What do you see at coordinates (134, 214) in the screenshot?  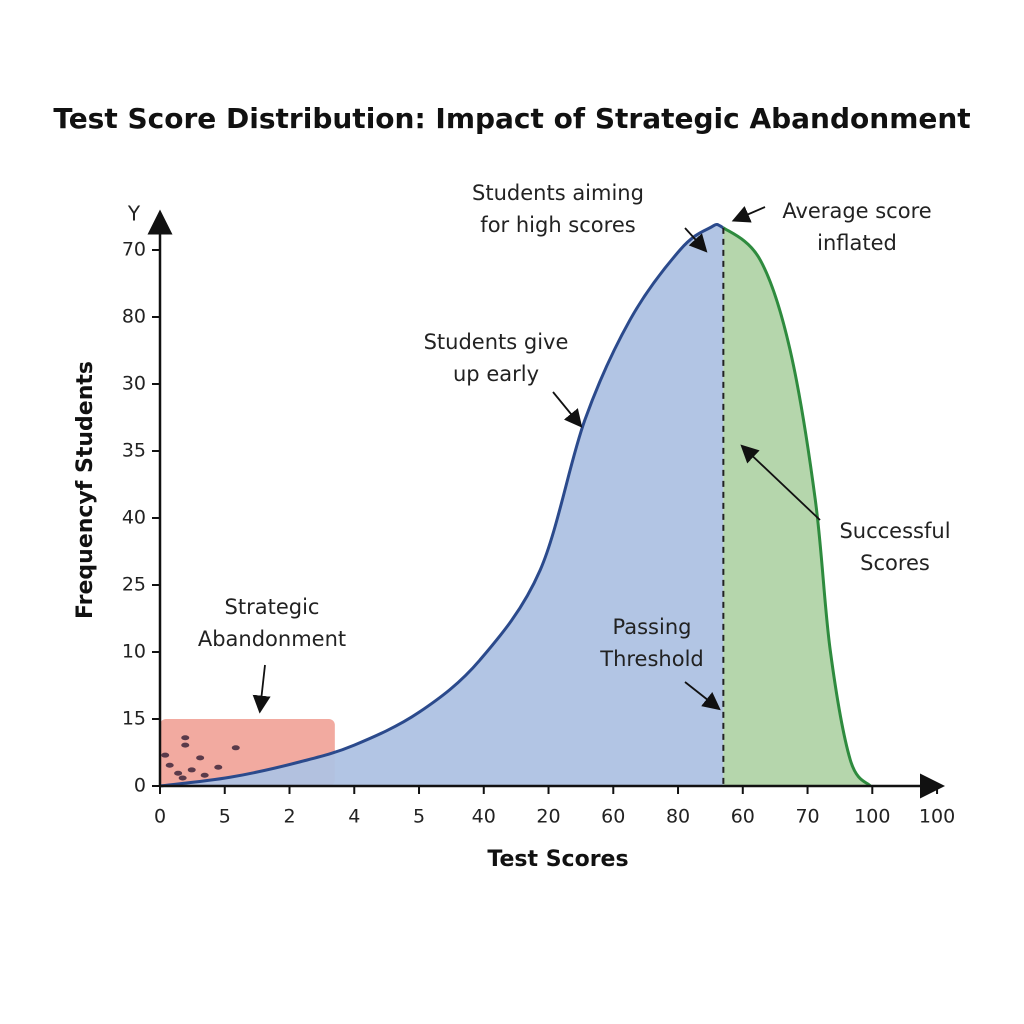 I see `y-axis-letter: Y` at bounding box center [134, 214].